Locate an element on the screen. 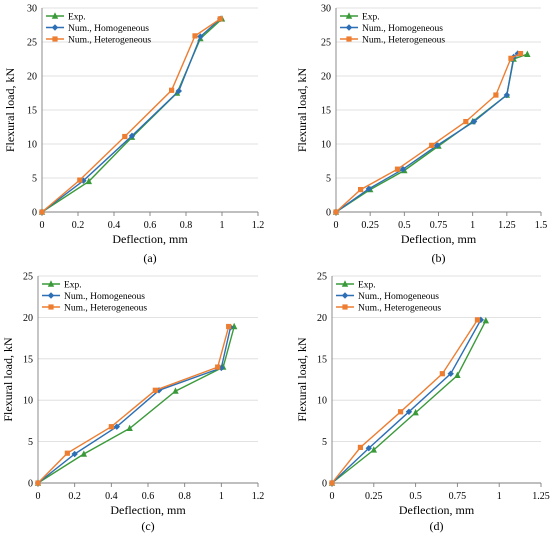 The height and width of the screenshot is (539, 550). x-tick-label: 0.25 is located at coordinates (374, 496).